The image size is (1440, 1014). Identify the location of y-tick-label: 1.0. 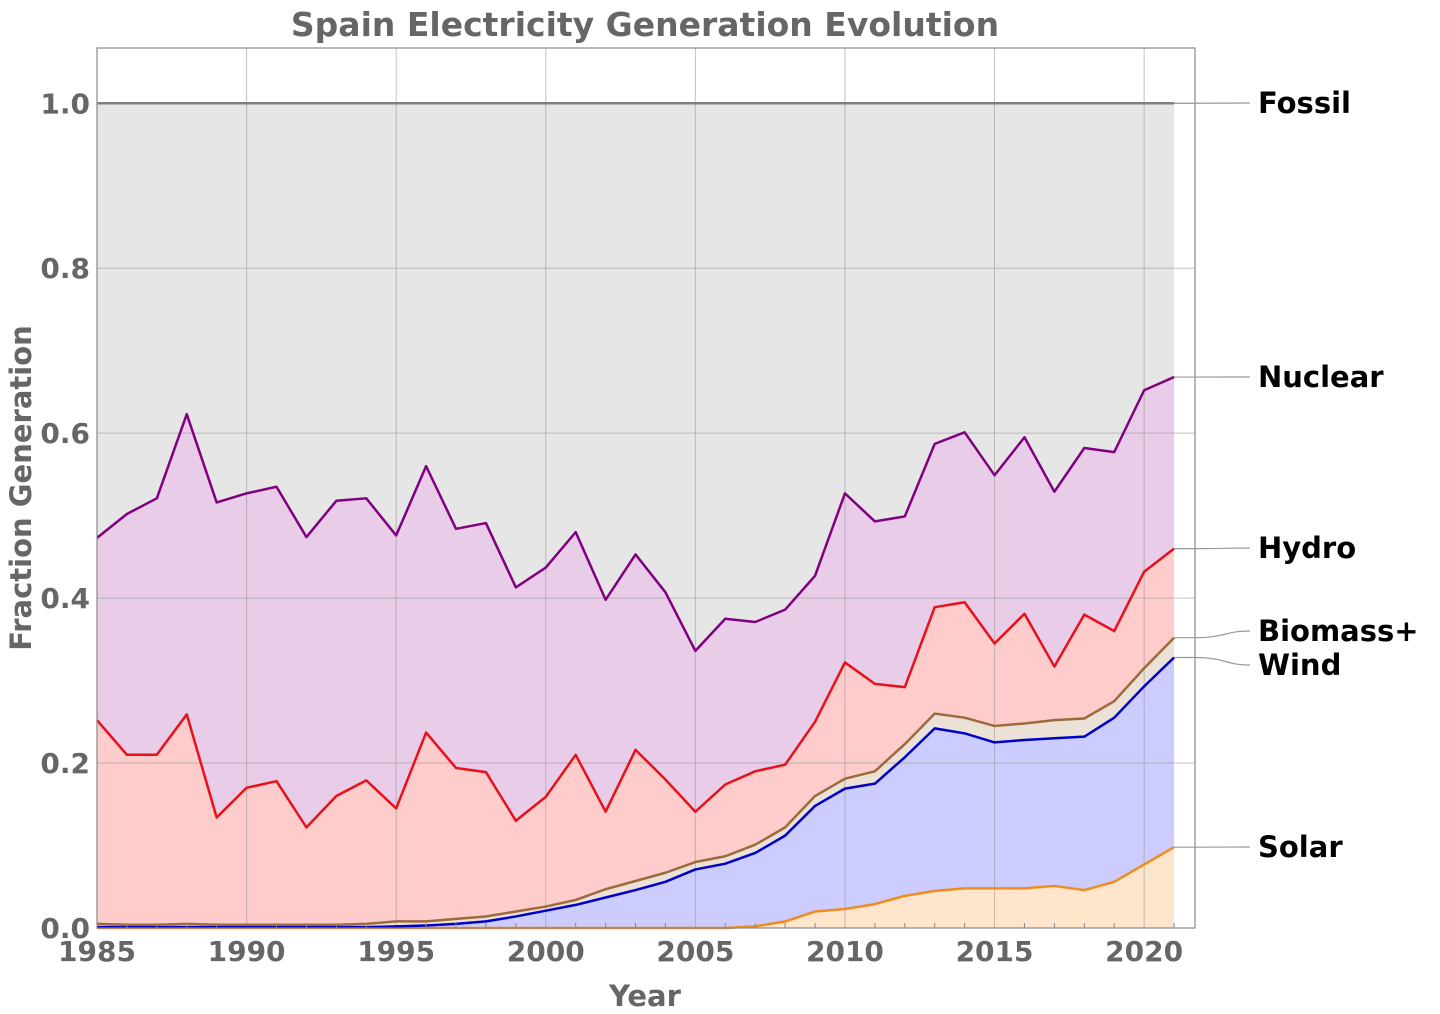
(65, 103).